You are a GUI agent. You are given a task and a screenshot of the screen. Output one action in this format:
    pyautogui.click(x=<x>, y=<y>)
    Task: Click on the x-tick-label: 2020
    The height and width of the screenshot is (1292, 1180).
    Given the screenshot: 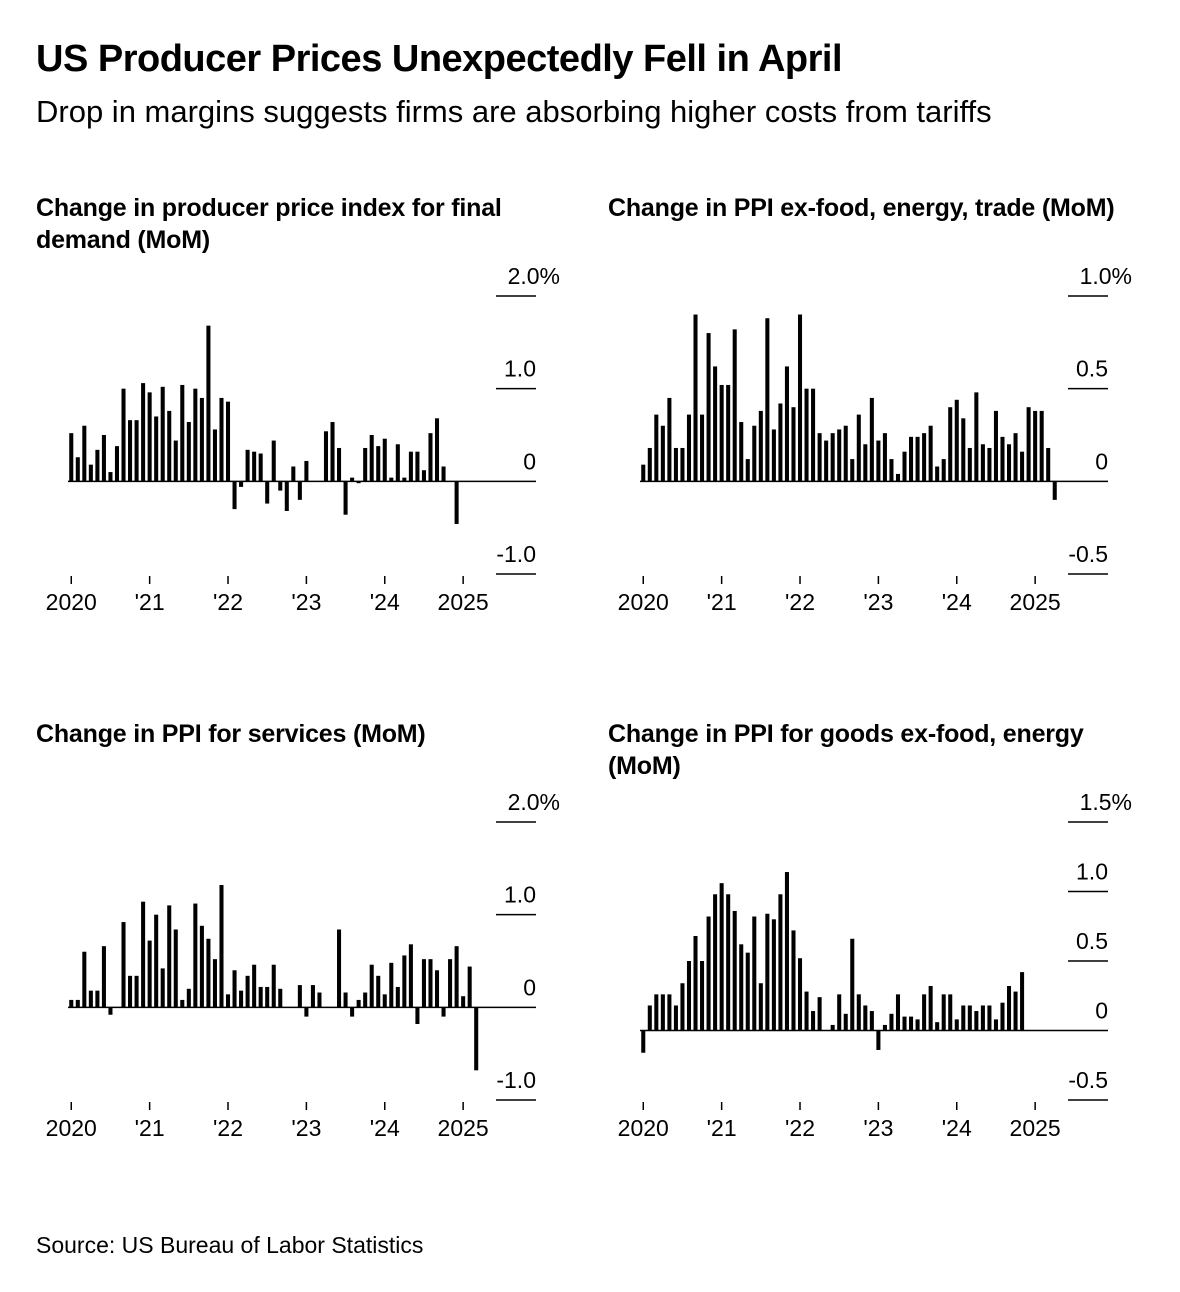 What is the action you would take?
    pyautogui.click(x=71, y=602)
    